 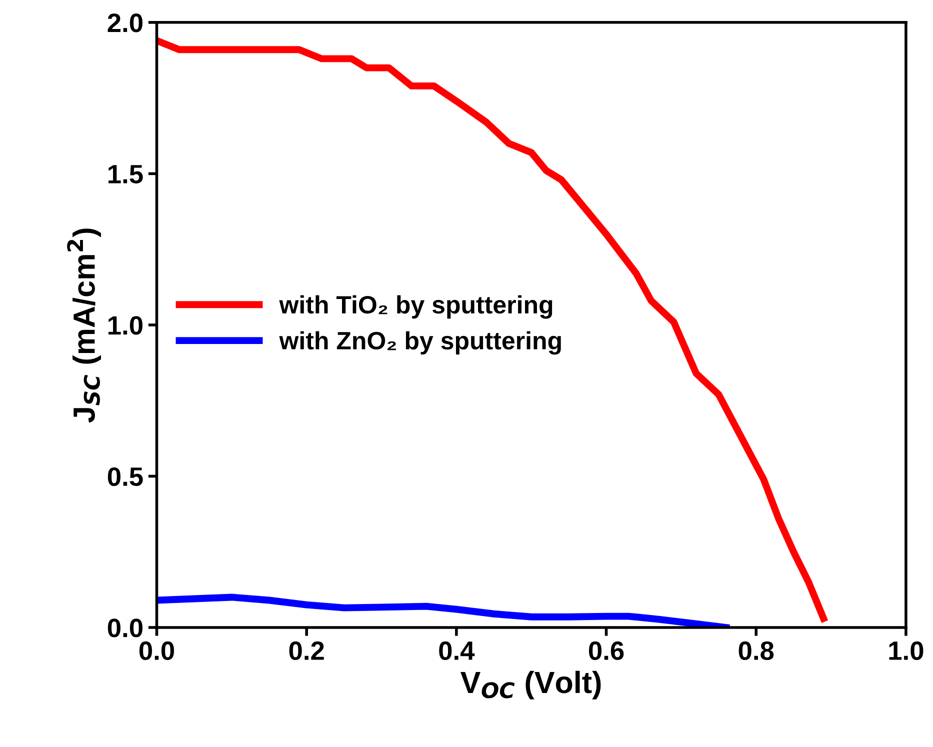 What do you see at coordinates (156, 650) in the screenshot?
I see `x-tick-label: 0.0` at bounding box center [156, 650].